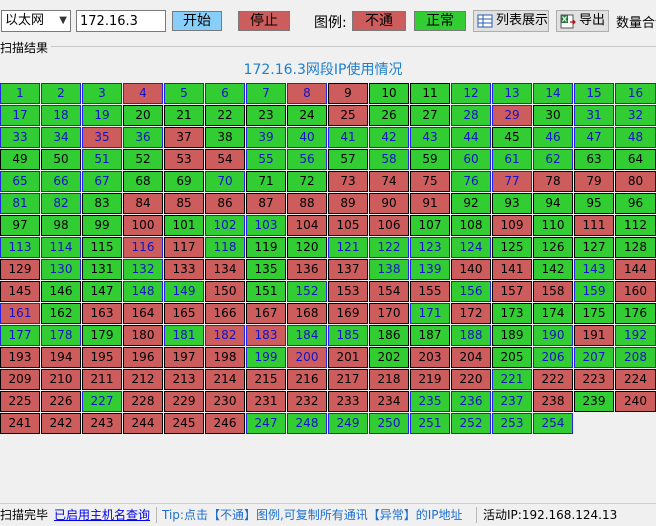 The height and width of the screenshot is (526, 656). I want to click on ip-cell: 145, so click(20, 291).